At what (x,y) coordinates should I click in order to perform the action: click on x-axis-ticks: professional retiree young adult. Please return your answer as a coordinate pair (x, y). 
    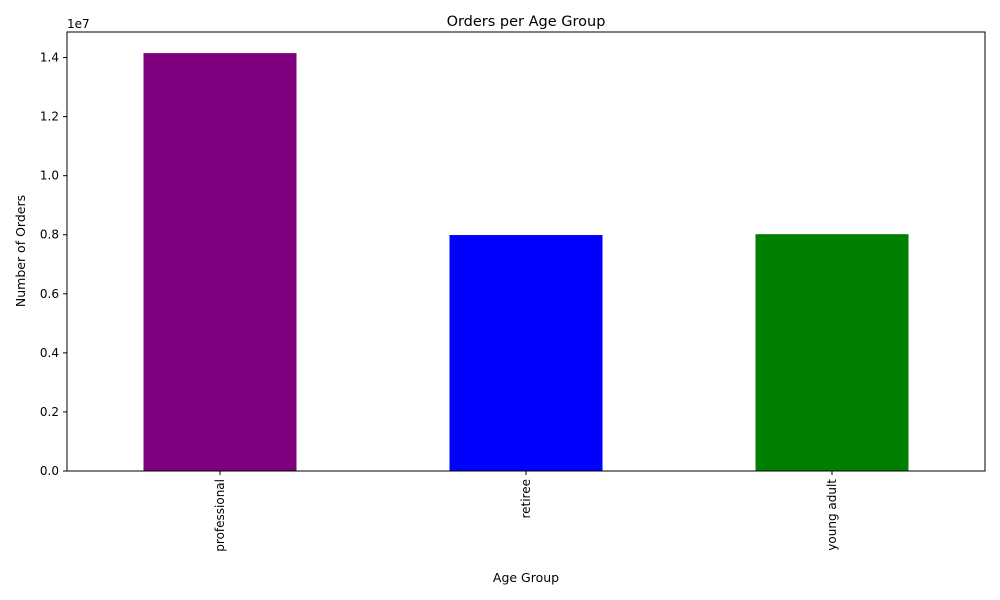
    Looking at the image, I should click on (526, 511).